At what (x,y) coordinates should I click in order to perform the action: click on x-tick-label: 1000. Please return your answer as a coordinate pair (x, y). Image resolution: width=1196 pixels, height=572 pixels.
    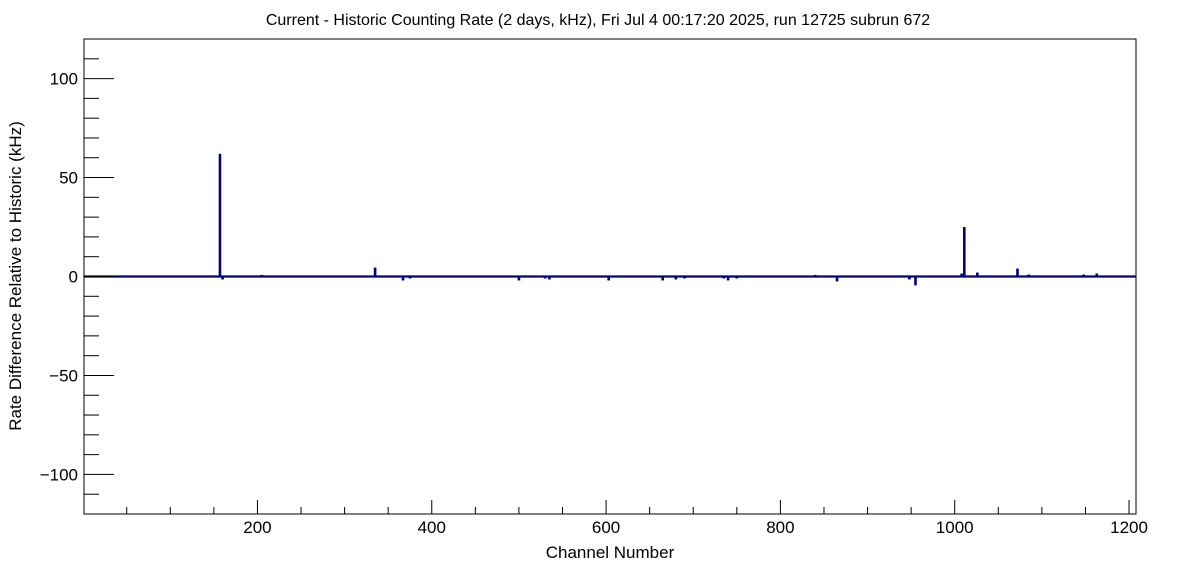
    Looking at the image, I should click on (955, 527).